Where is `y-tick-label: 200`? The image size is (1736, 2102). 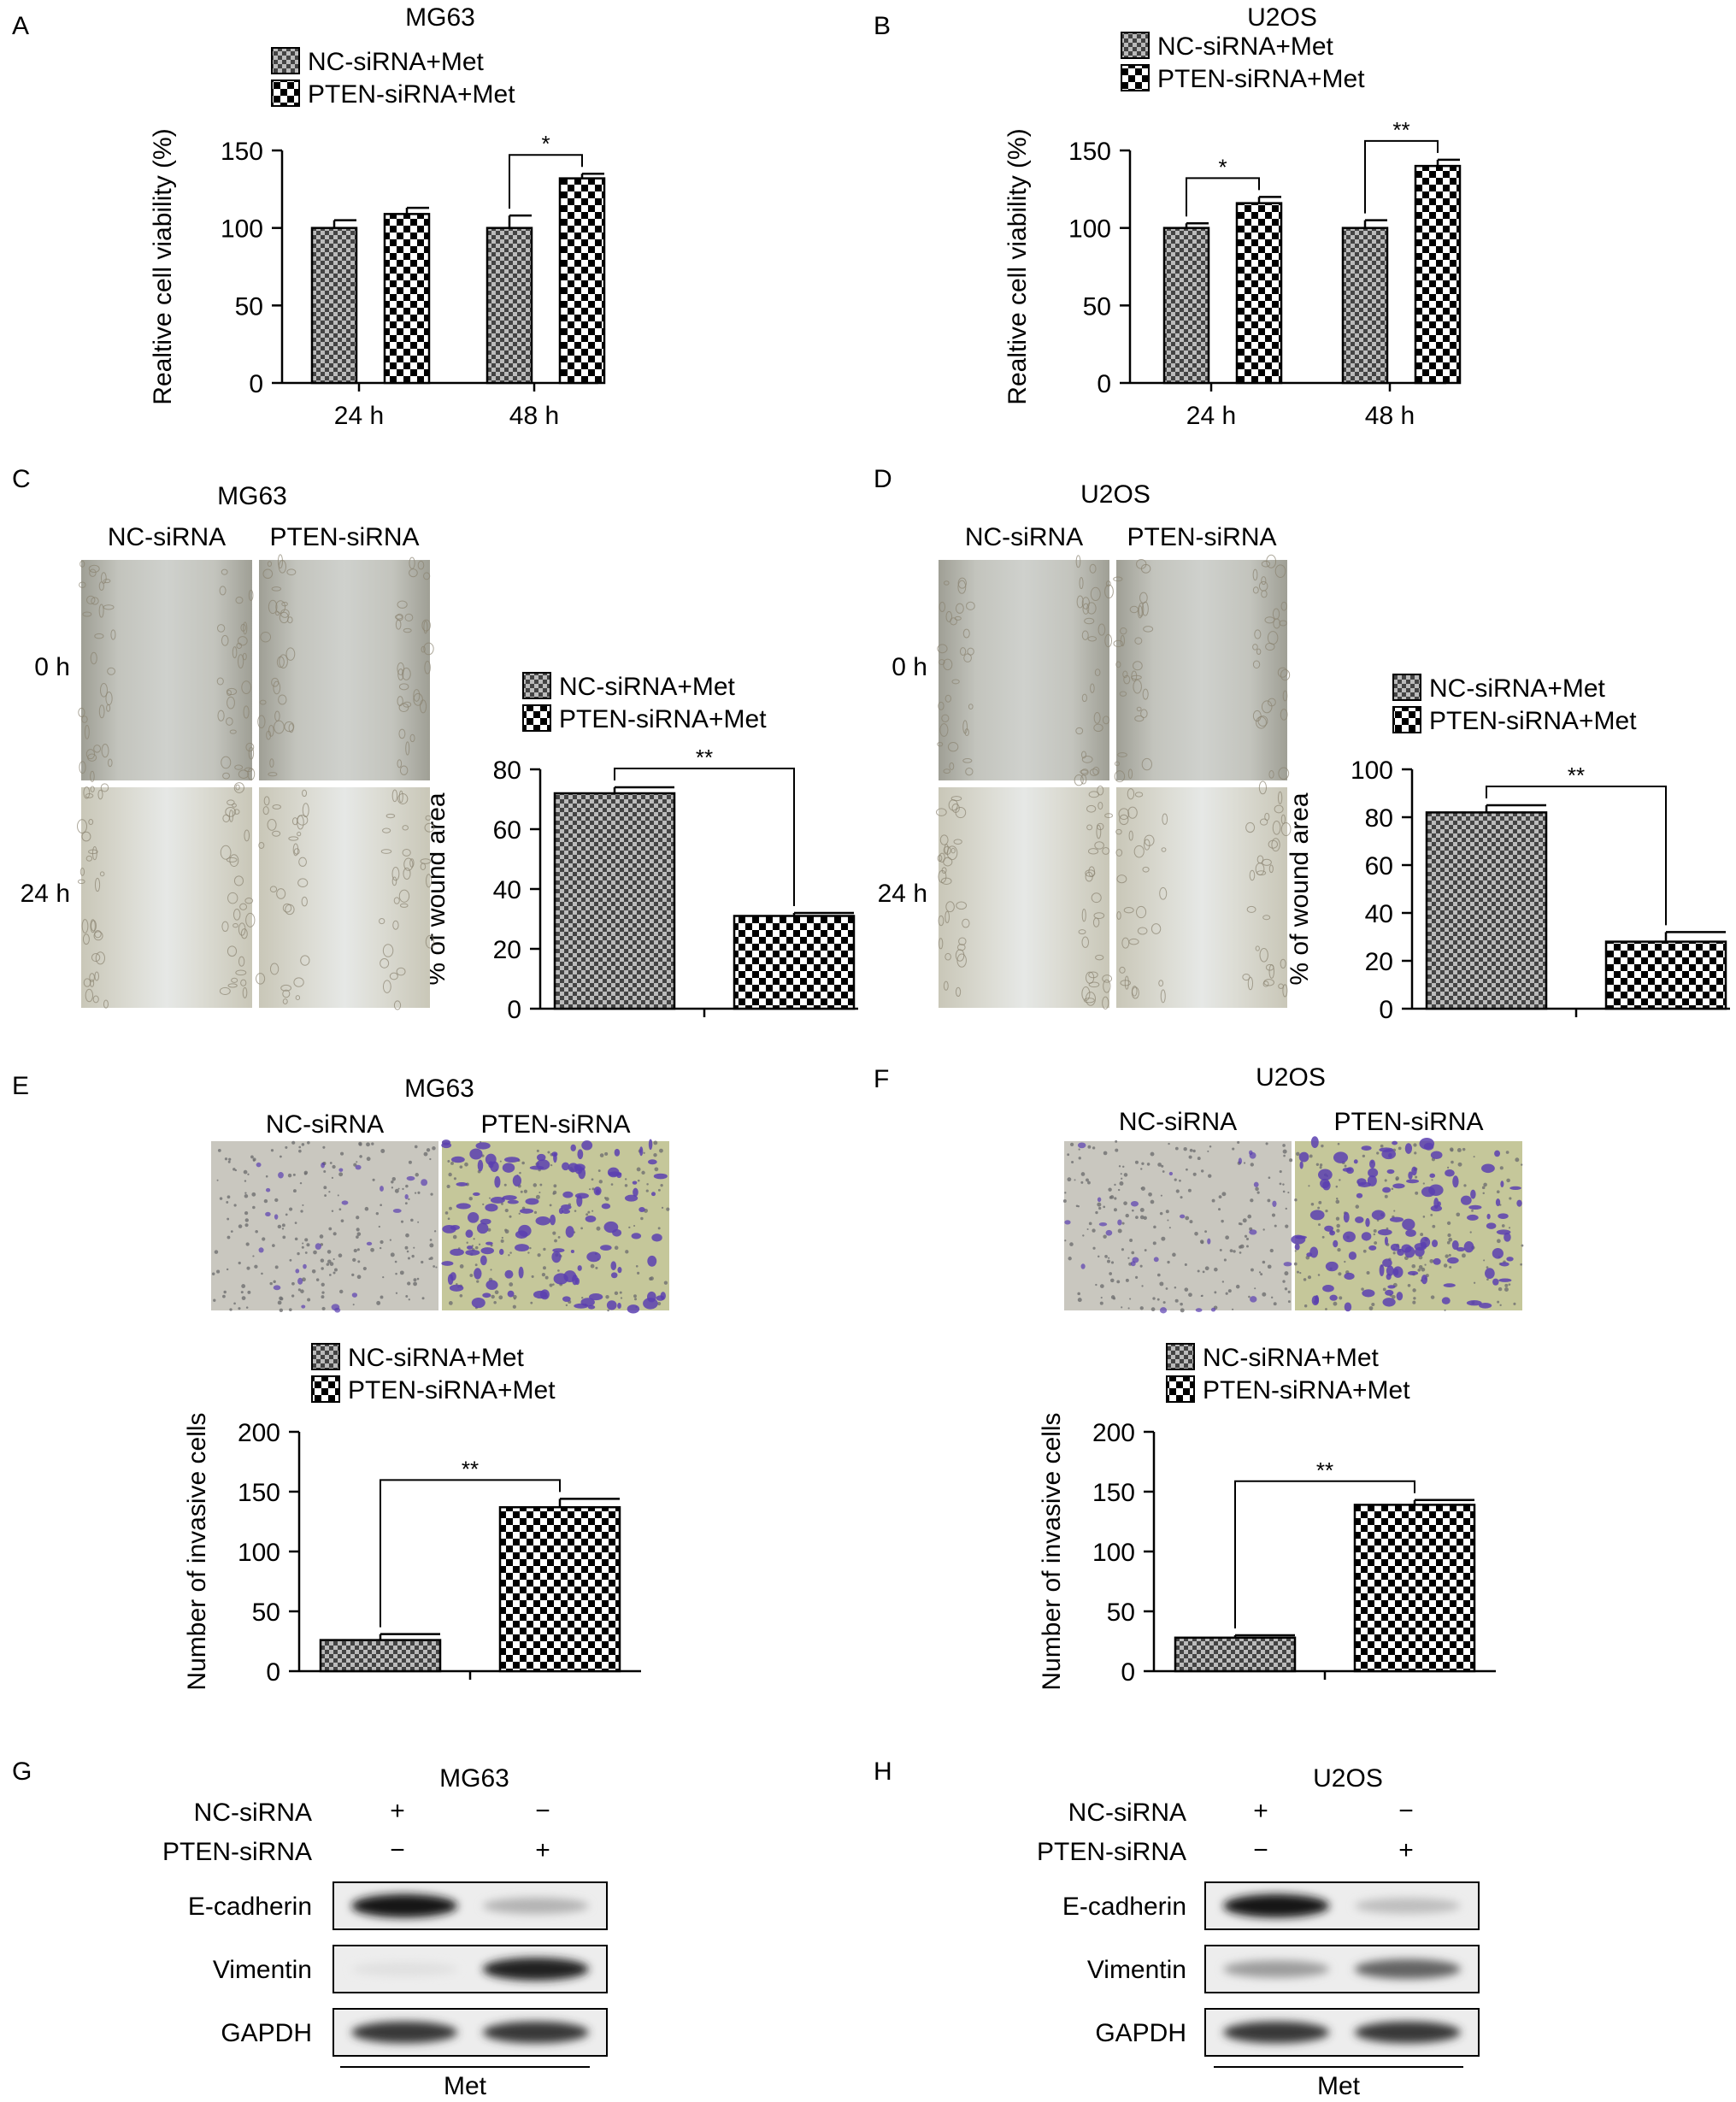 y-tick-label: 200 is located at coordinates (259, 1433).